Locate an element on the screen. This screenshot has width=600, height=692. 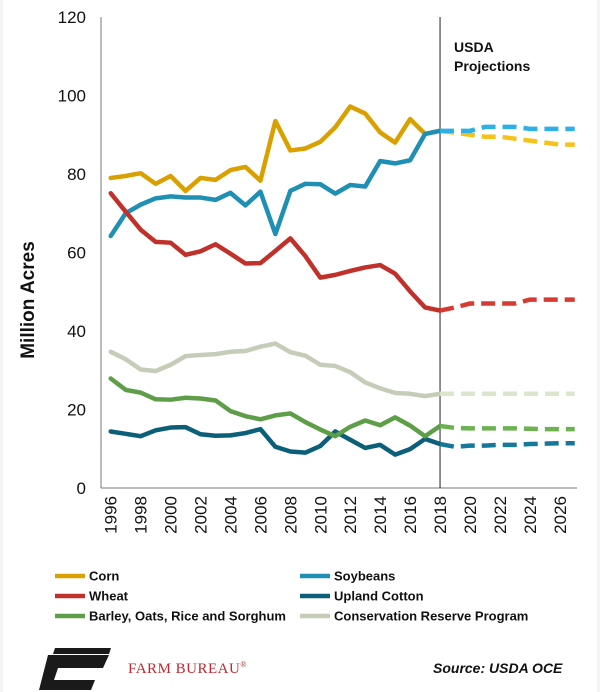
series-soybeans-line is located at coordinates (275, 183).